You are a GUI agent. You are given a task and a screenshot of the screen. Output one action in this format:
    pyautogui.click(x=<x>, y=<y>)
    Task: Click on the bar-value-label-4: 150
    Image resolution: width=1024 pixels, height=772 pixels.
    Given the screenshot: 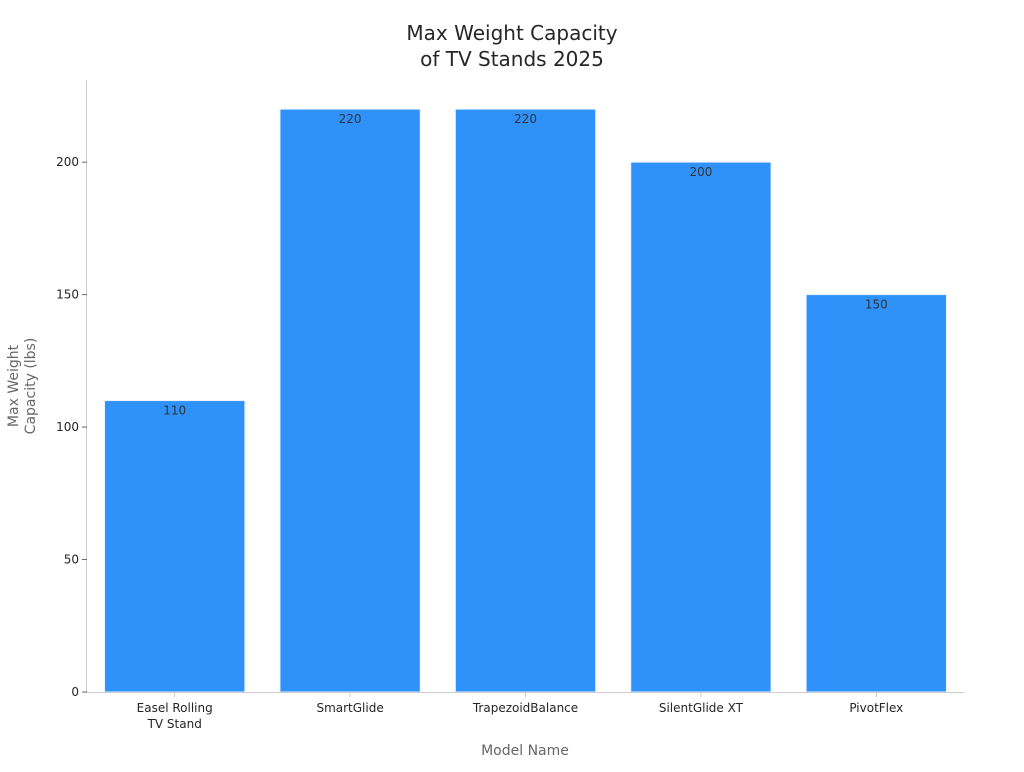 What is the action you would take?
    pyautogui.click(x=876, y=305)
    